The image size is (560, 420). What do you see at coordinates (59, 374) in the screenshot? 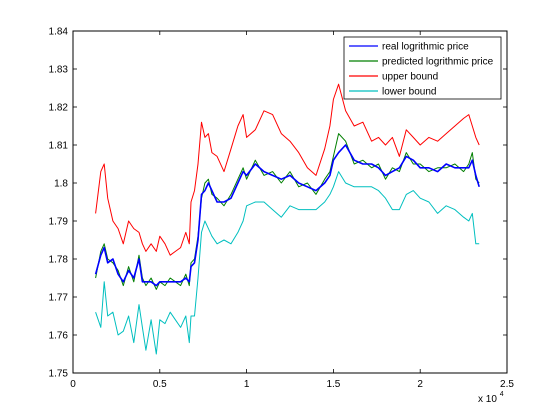
I see `y-tick-label: 1.75` at bounding box center [59, 374].